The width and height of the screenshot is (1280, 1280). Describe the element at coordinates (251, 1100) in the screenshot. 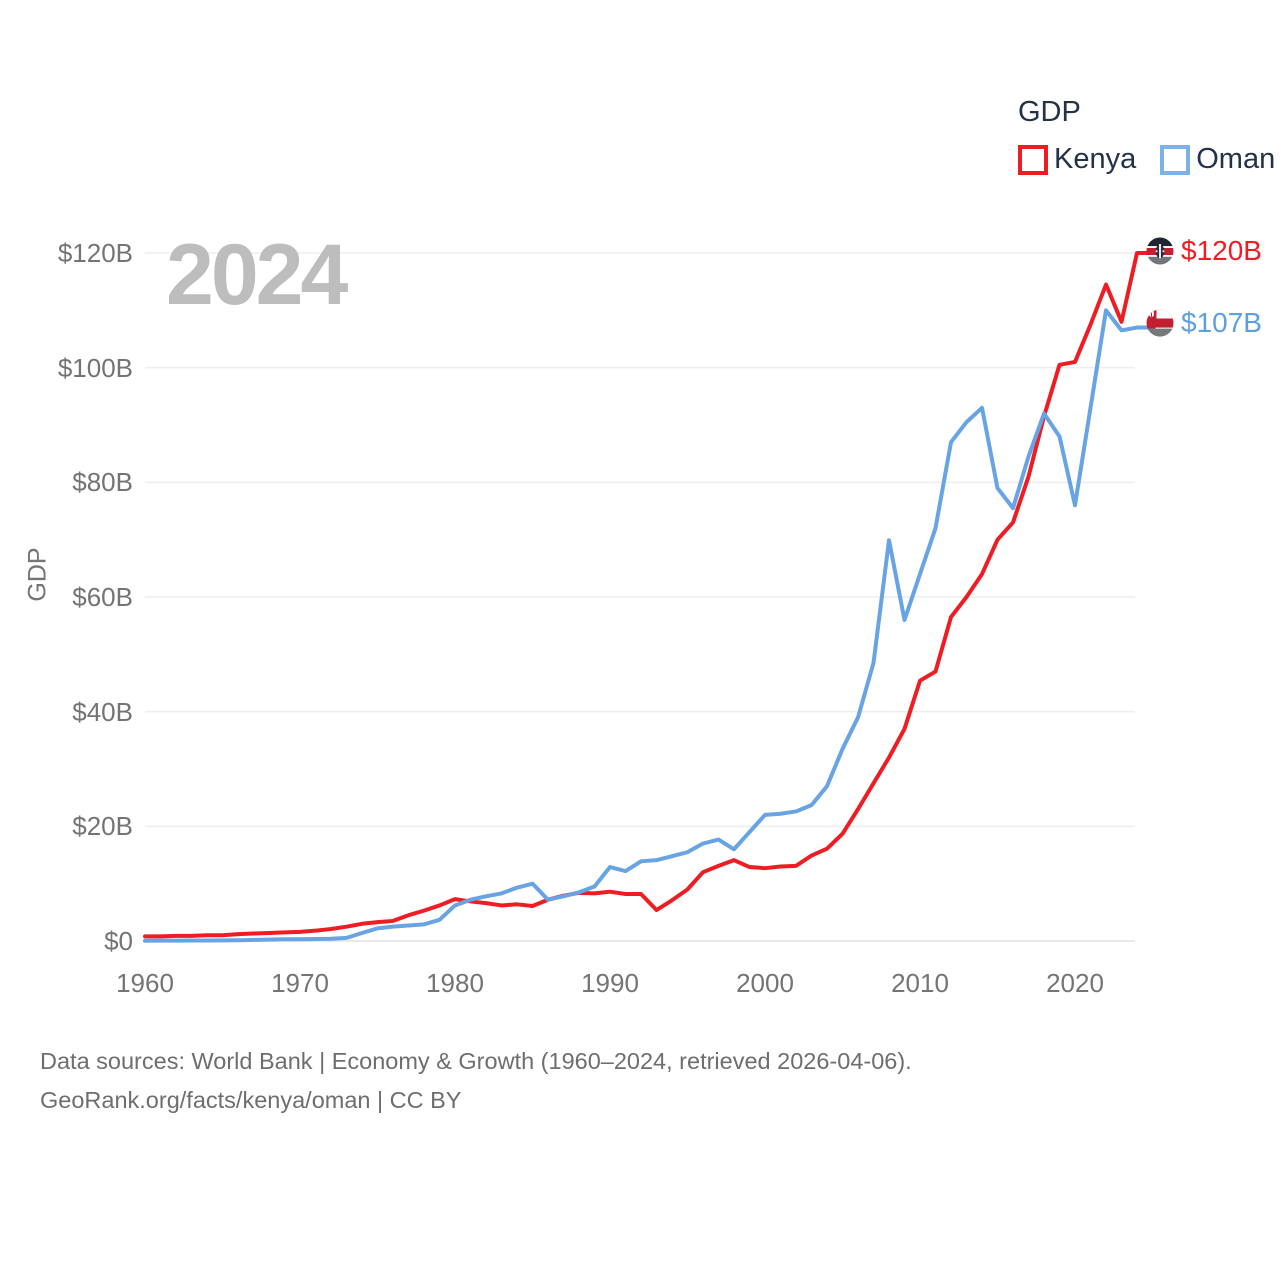

I see `attribution-line: GeoRank.org/facts/kenya/oman | CC BY` at that location.